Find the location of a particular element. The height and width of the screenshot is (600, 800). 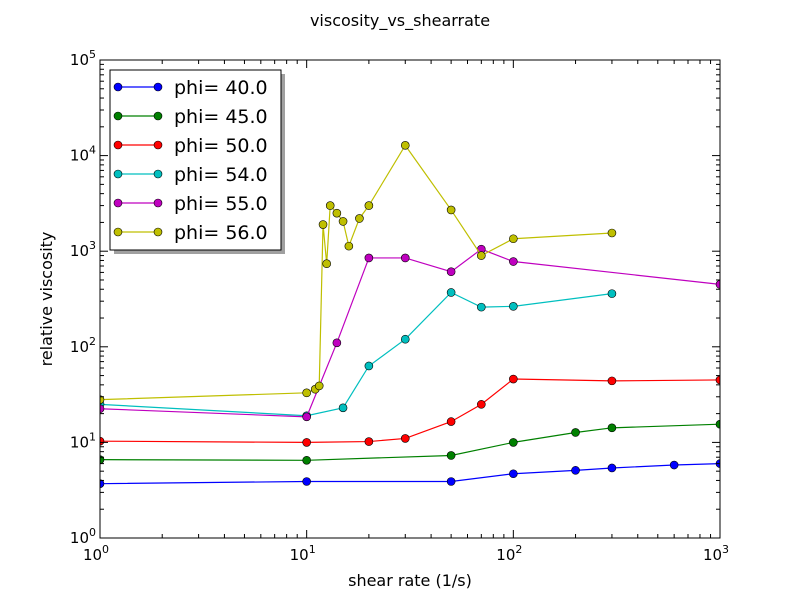

y-tick-exponent: 3 is located at coordinates (92, 245).